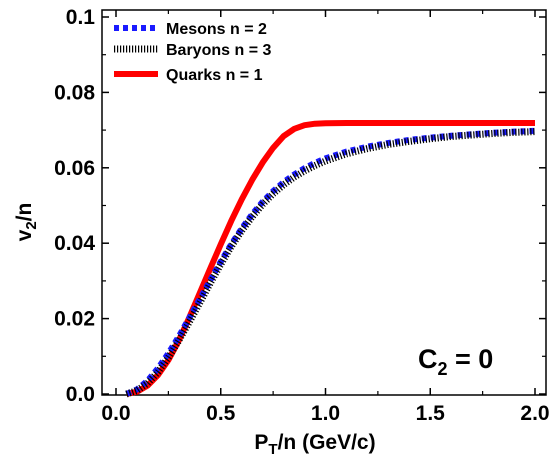  Describe the element at coordinates (471, 359) in the screenshot. I see `annotation-tail: = 0` at that location.